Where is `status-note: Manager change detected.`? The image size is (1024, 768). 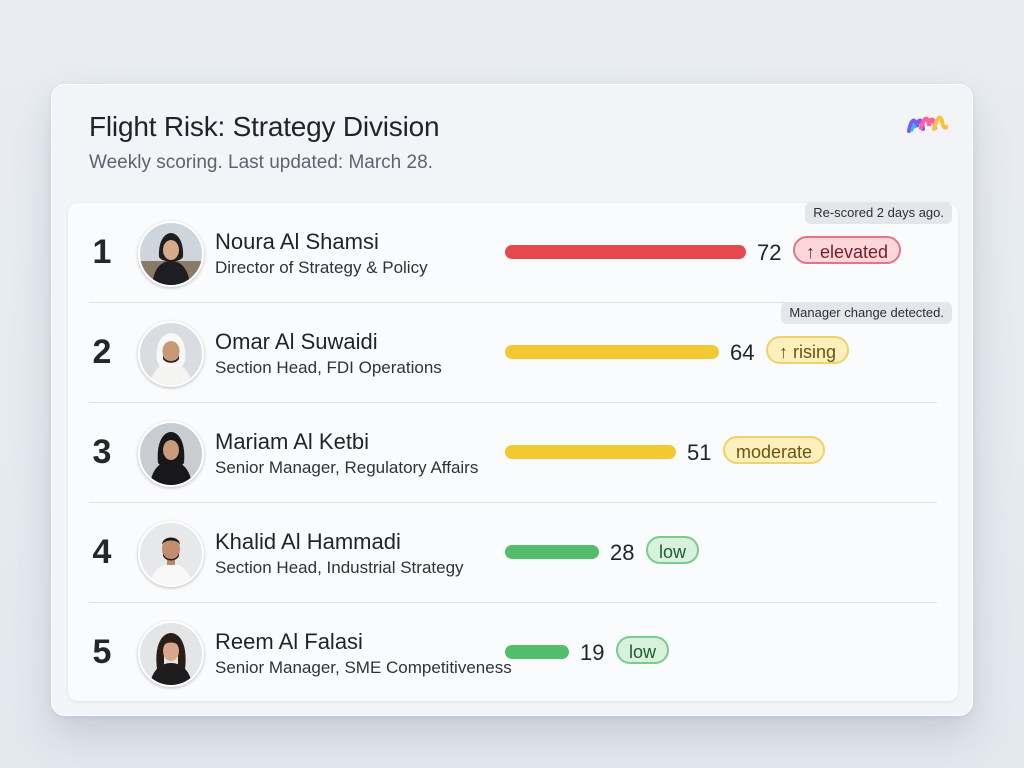 status-note: Manager change detected. is located at coordinates (866, 313).